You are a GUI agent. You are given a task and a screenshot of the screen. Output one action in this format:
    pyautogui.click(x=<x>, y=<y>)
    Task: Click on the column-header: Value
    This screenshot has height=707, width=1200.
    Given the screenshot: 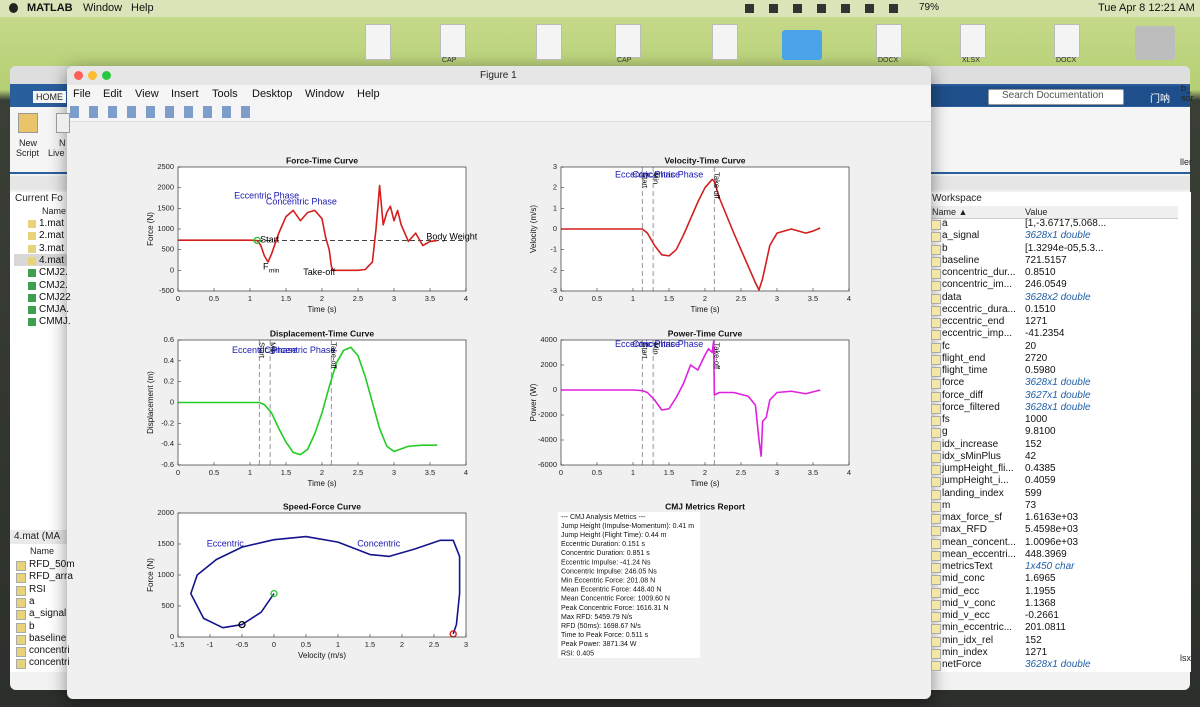 What is the action you would take?
    pyautogui.click(x=1036, y=212)
    